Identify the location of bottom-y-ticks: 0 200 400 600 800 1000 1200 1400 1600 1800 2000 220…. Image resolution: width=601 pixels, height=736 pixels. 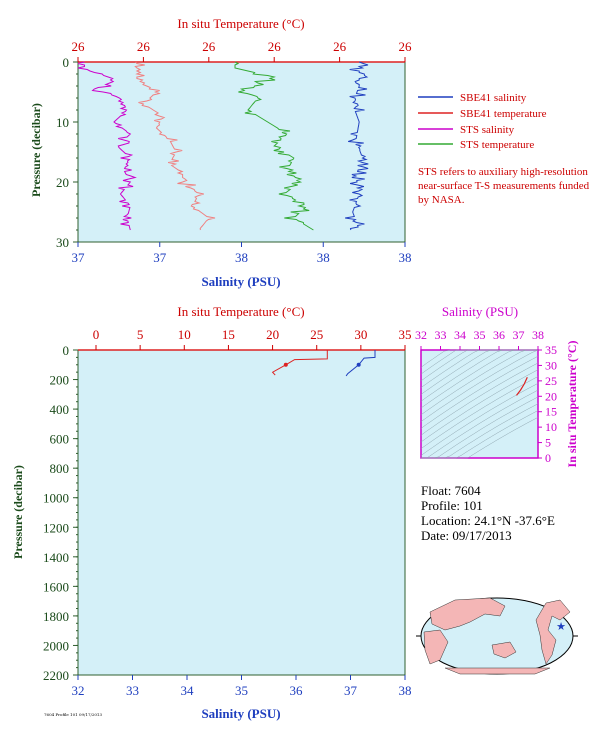
(60, 513).